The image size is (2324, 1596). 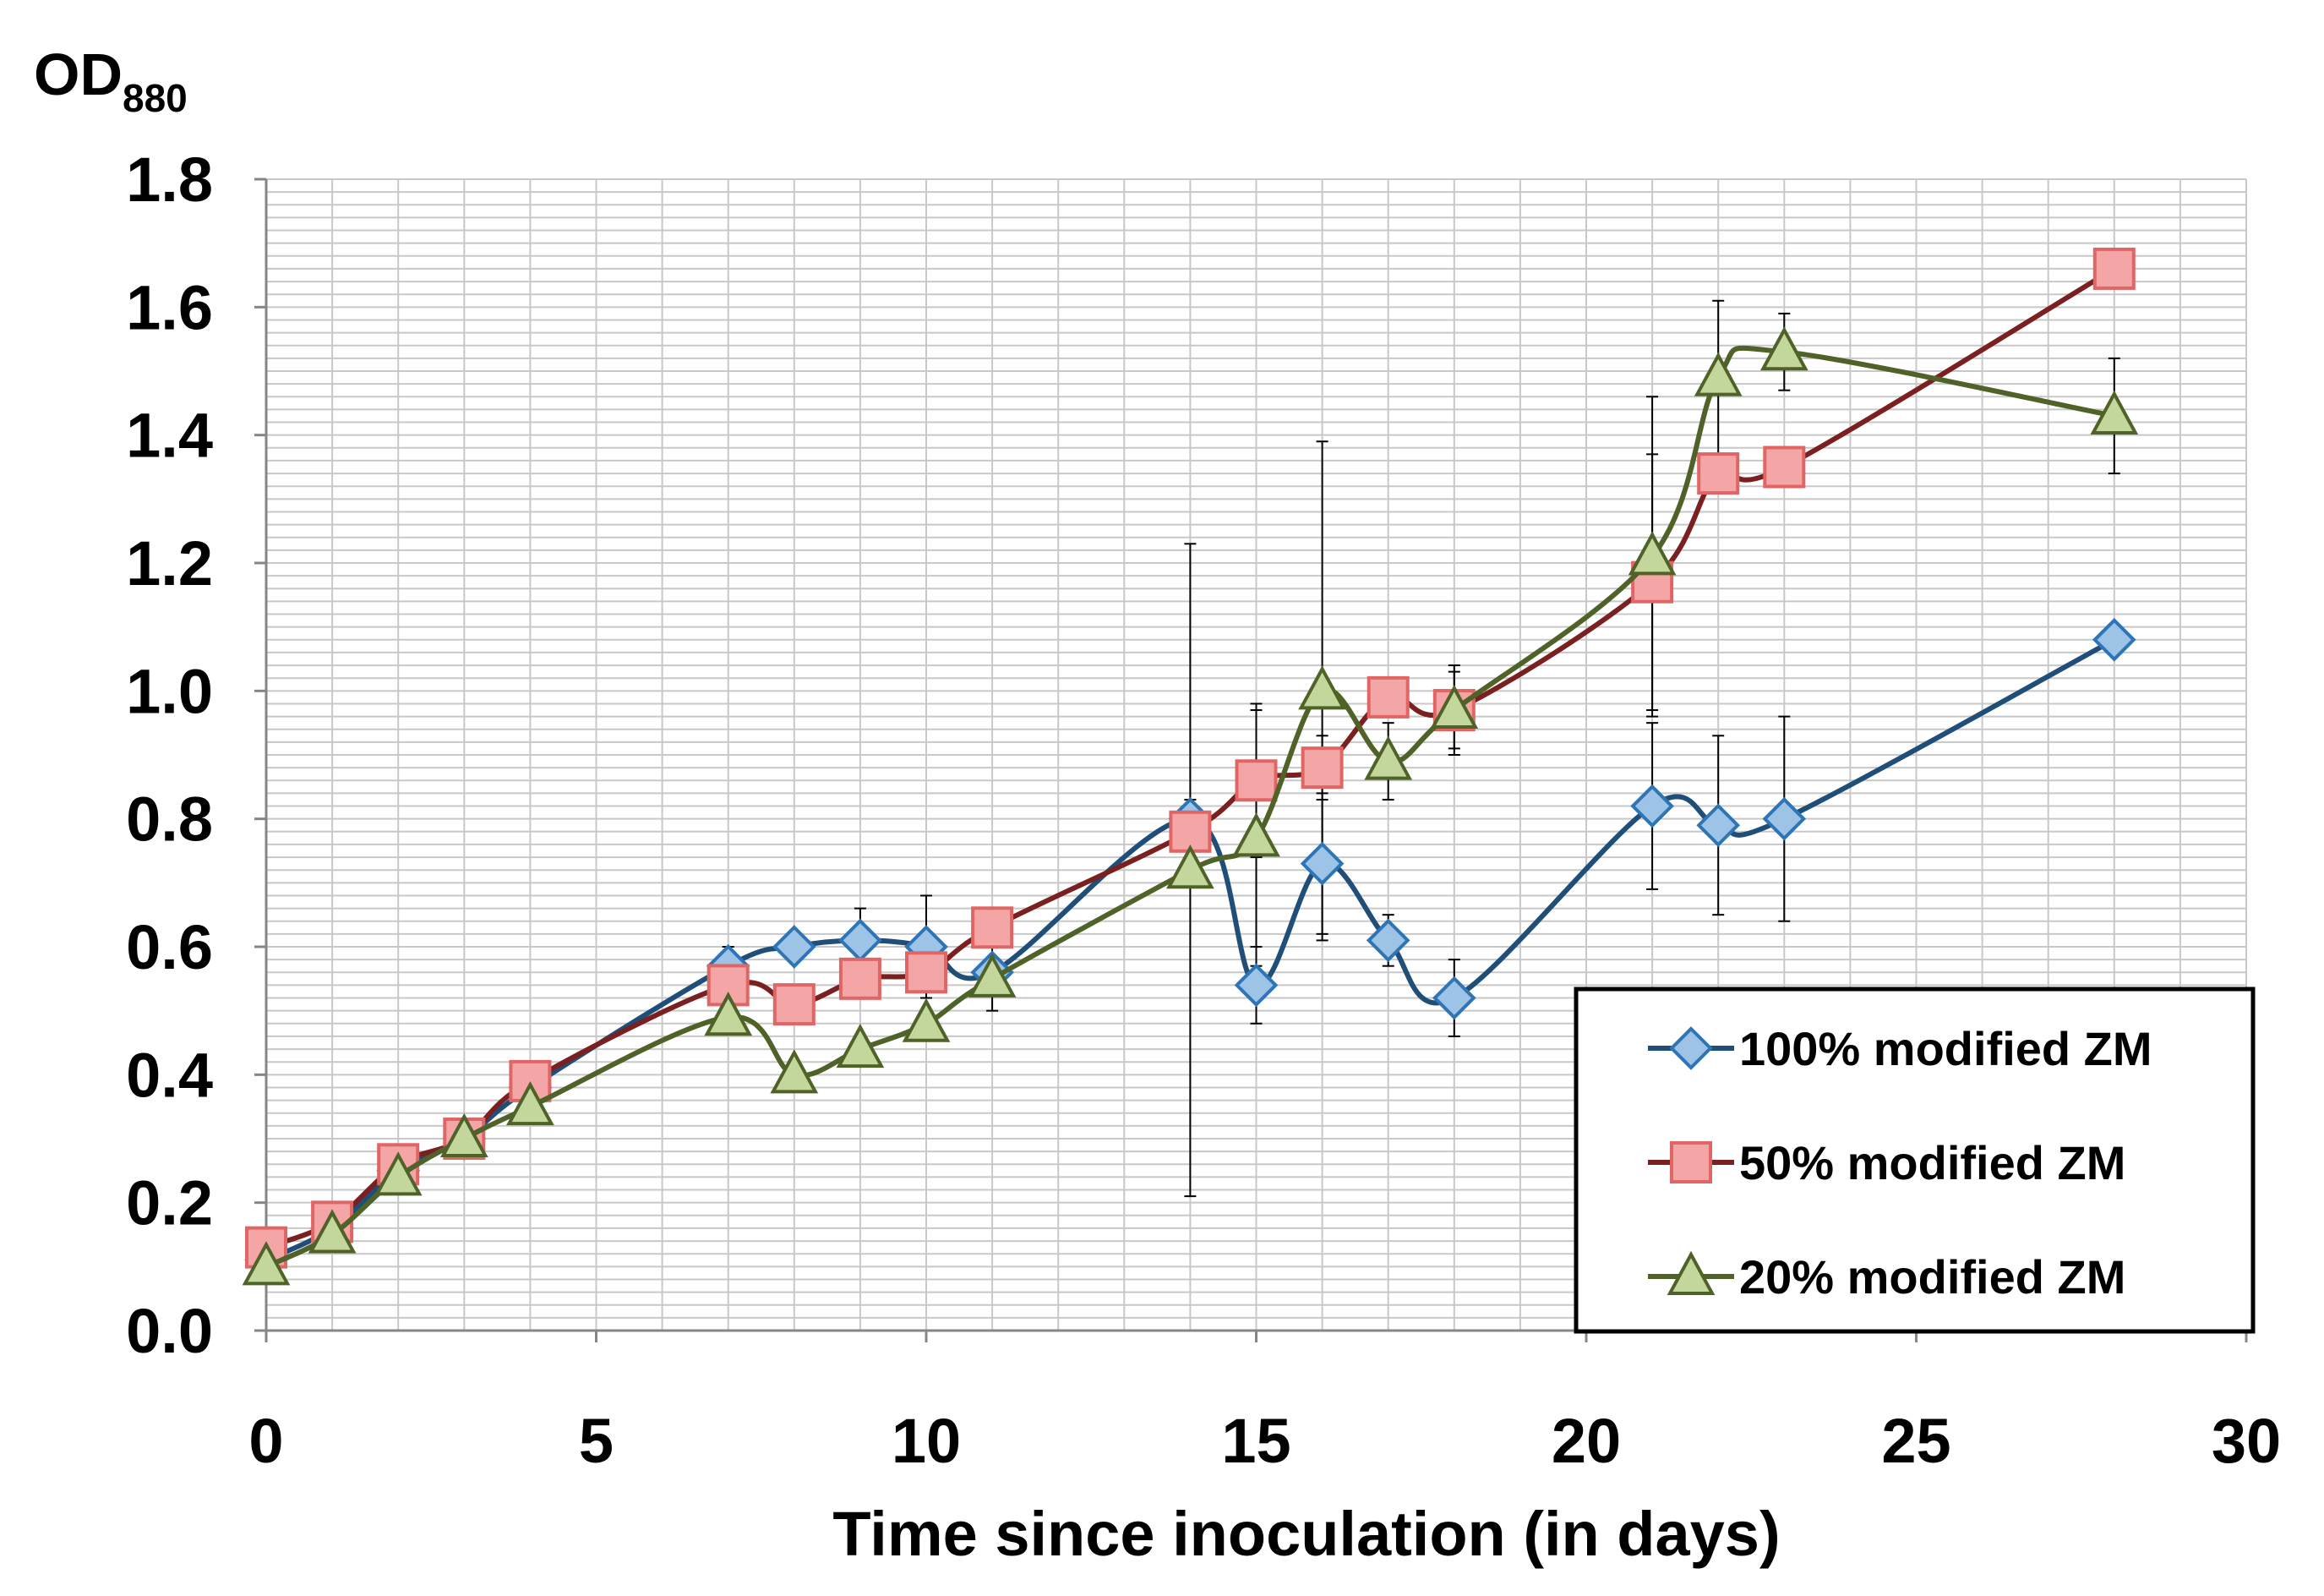 I want to click on y-axis-label: OD880, so click(x=111, y=80).